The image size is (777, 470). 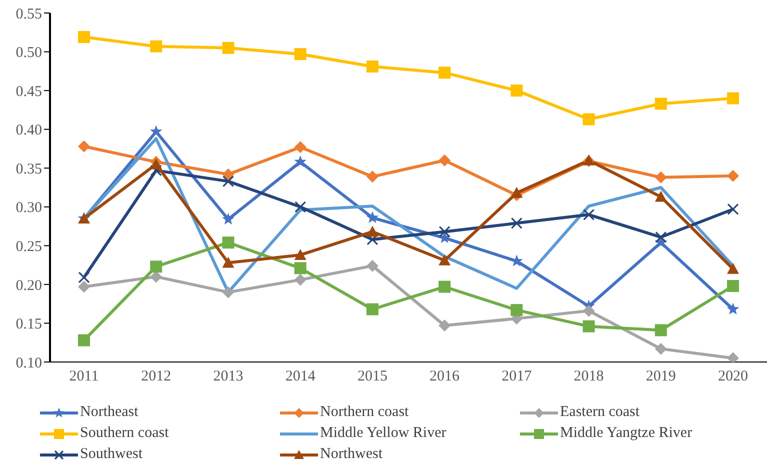 What do you see at coordinates (364, 412) in the screenshot?
I see `legend-label: Northern coast` at bounding box center [364, 412].